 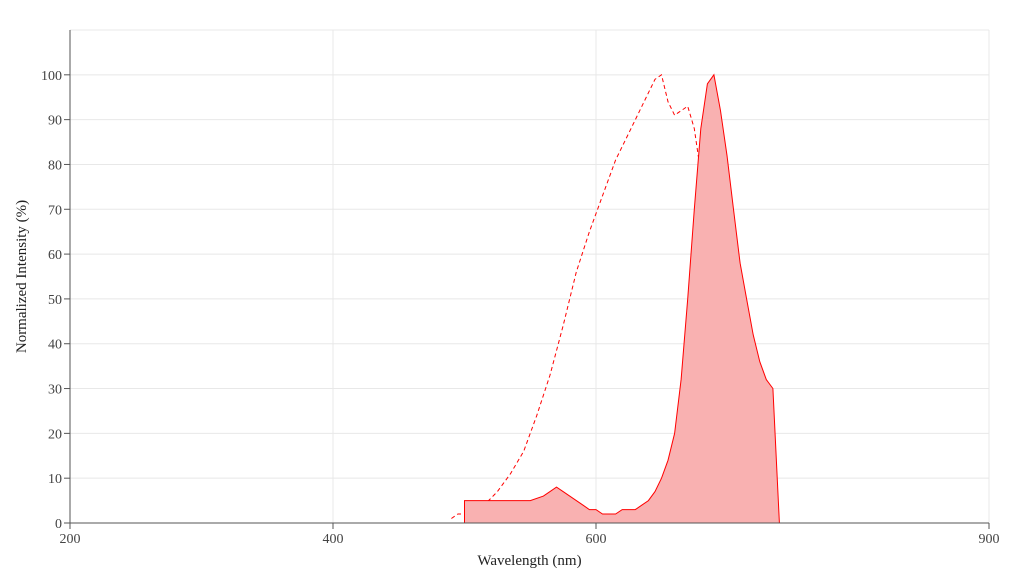 What do you see at coordinates (989, 539) in the screenshot?
I see `x-tick-label: 900` at bounding box center [989, 539].